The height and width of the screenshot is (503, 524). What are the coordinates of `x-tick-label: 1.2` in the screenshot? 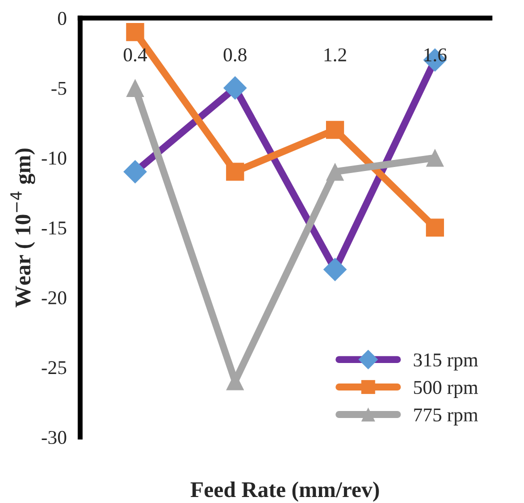 It's located at (335, 55).